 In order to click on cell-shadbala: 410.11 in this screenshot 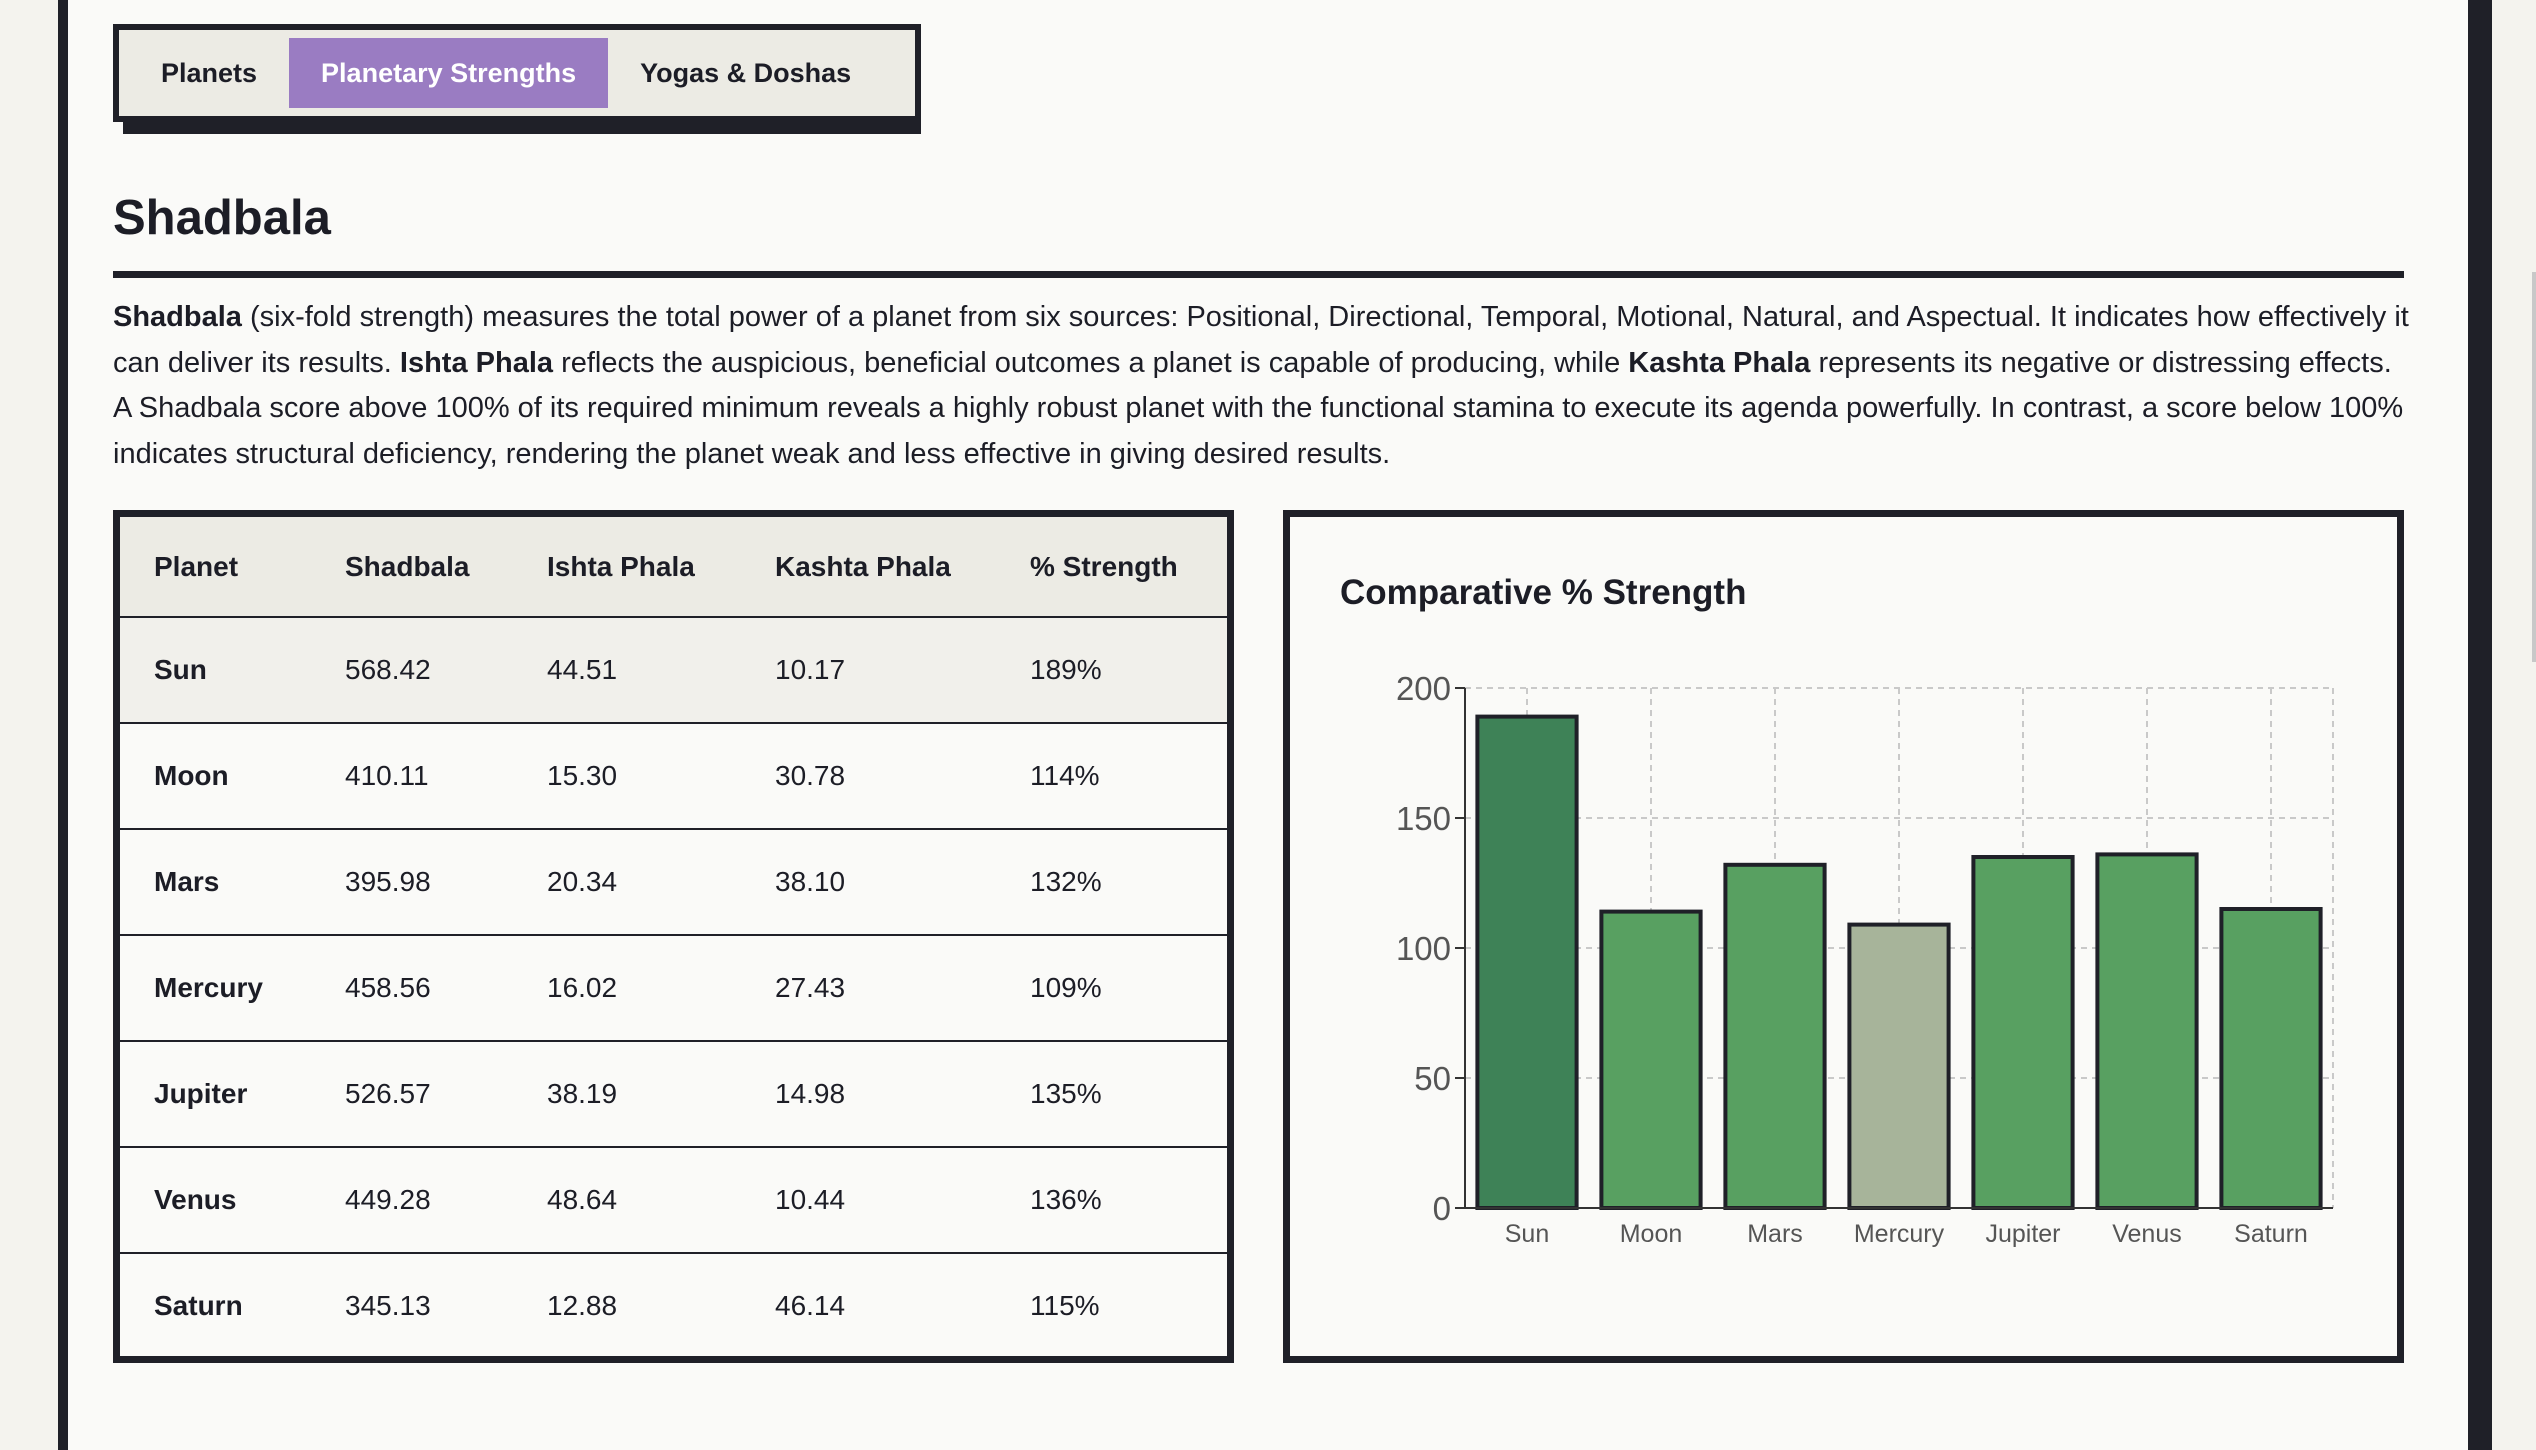, I will do `click(412, 776)`.